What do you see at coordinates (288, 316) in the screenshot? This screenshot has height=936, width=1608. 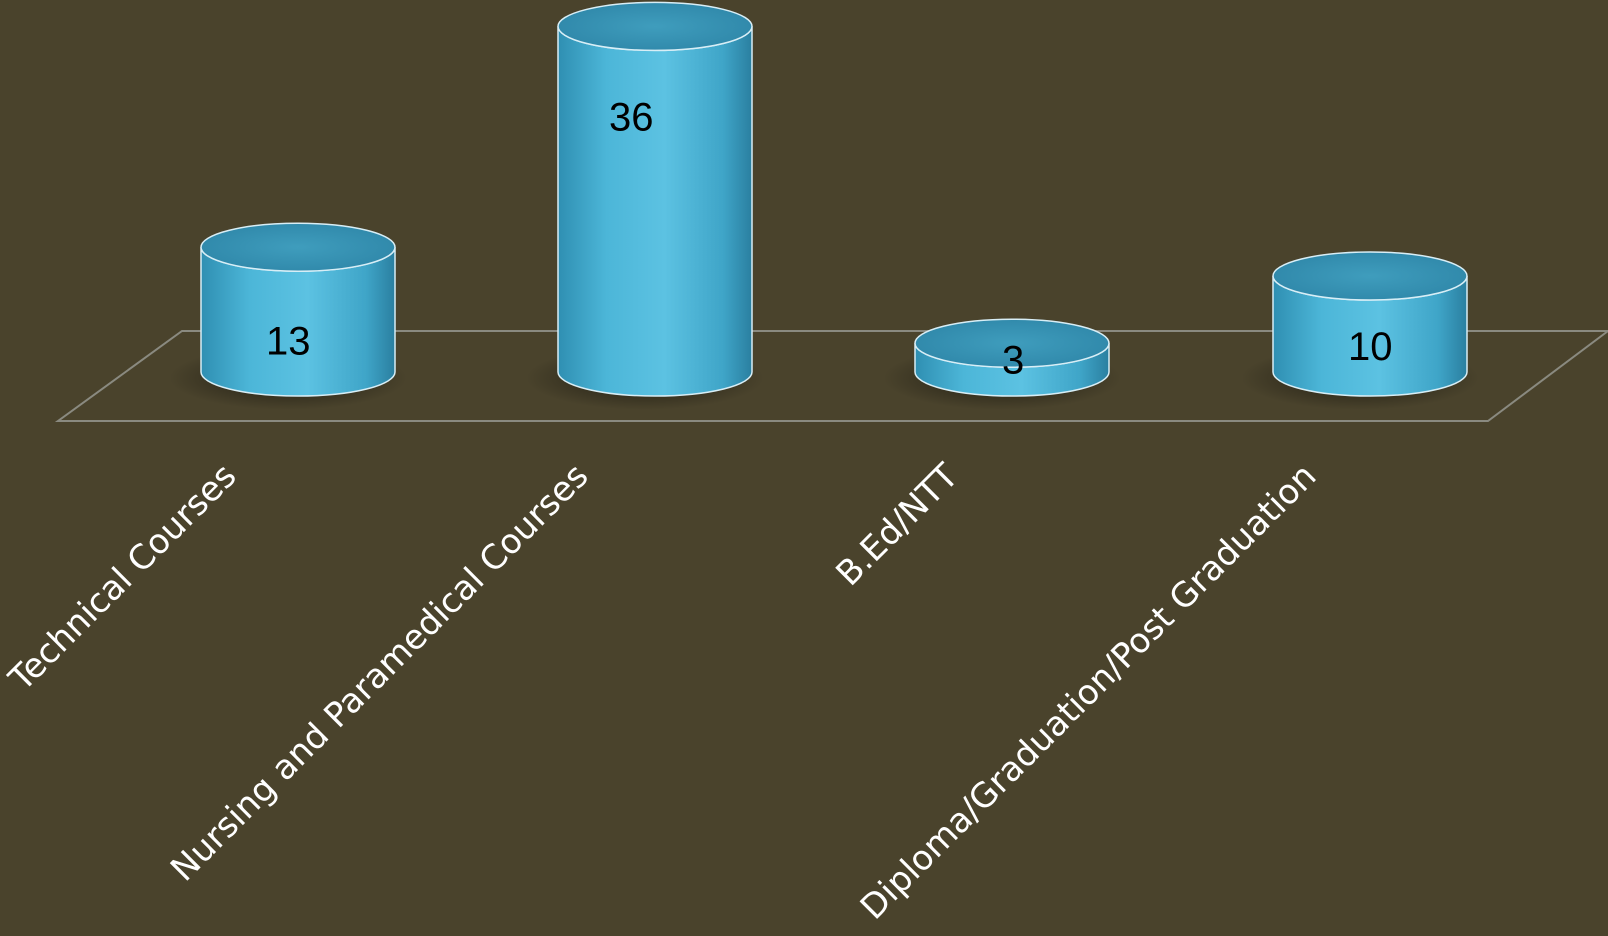 I see `bar-technical-courses: 13` at bounding box center [288, 316].